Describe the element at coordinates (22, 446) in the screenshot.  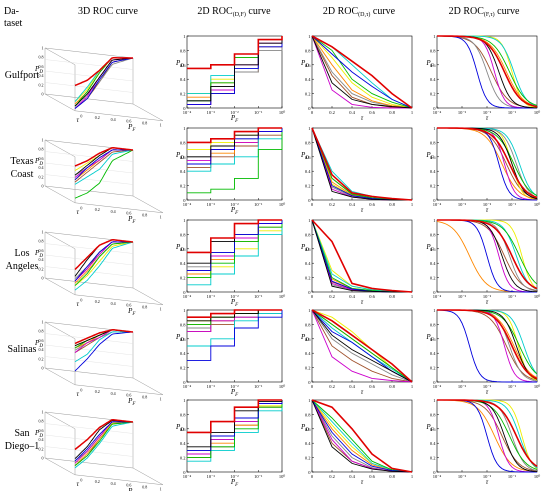
I see `row-label: Diego–1` at that location.